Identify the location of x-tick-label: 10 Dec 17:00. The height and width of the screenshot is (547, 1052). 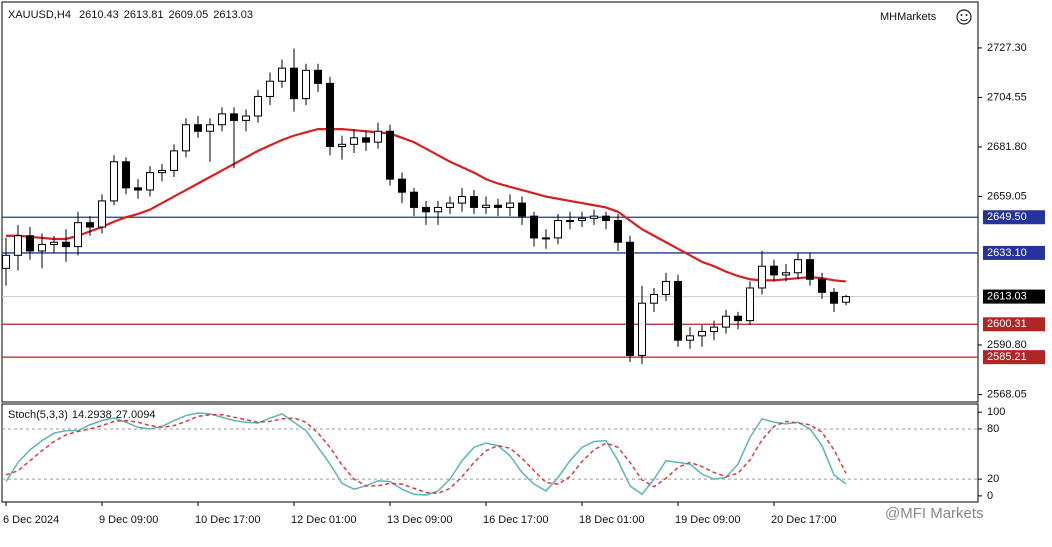
(227, 520).